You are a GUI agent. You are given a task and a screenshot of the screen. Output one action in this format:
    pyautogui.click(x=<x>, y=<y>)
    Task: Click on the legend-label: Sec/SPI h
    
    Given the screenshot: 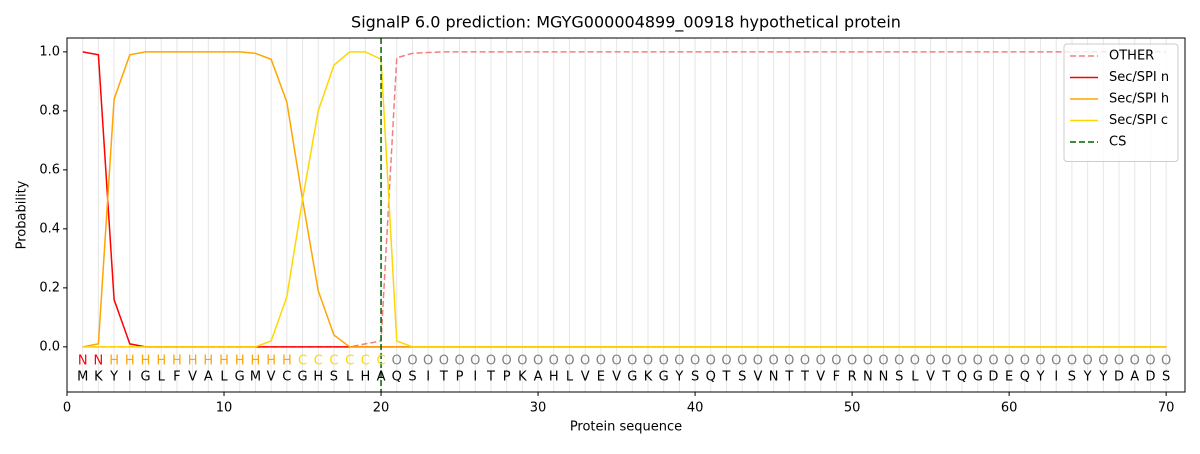 What is the action you would take?
    pyautogui.click(x=1139, y=99)
    